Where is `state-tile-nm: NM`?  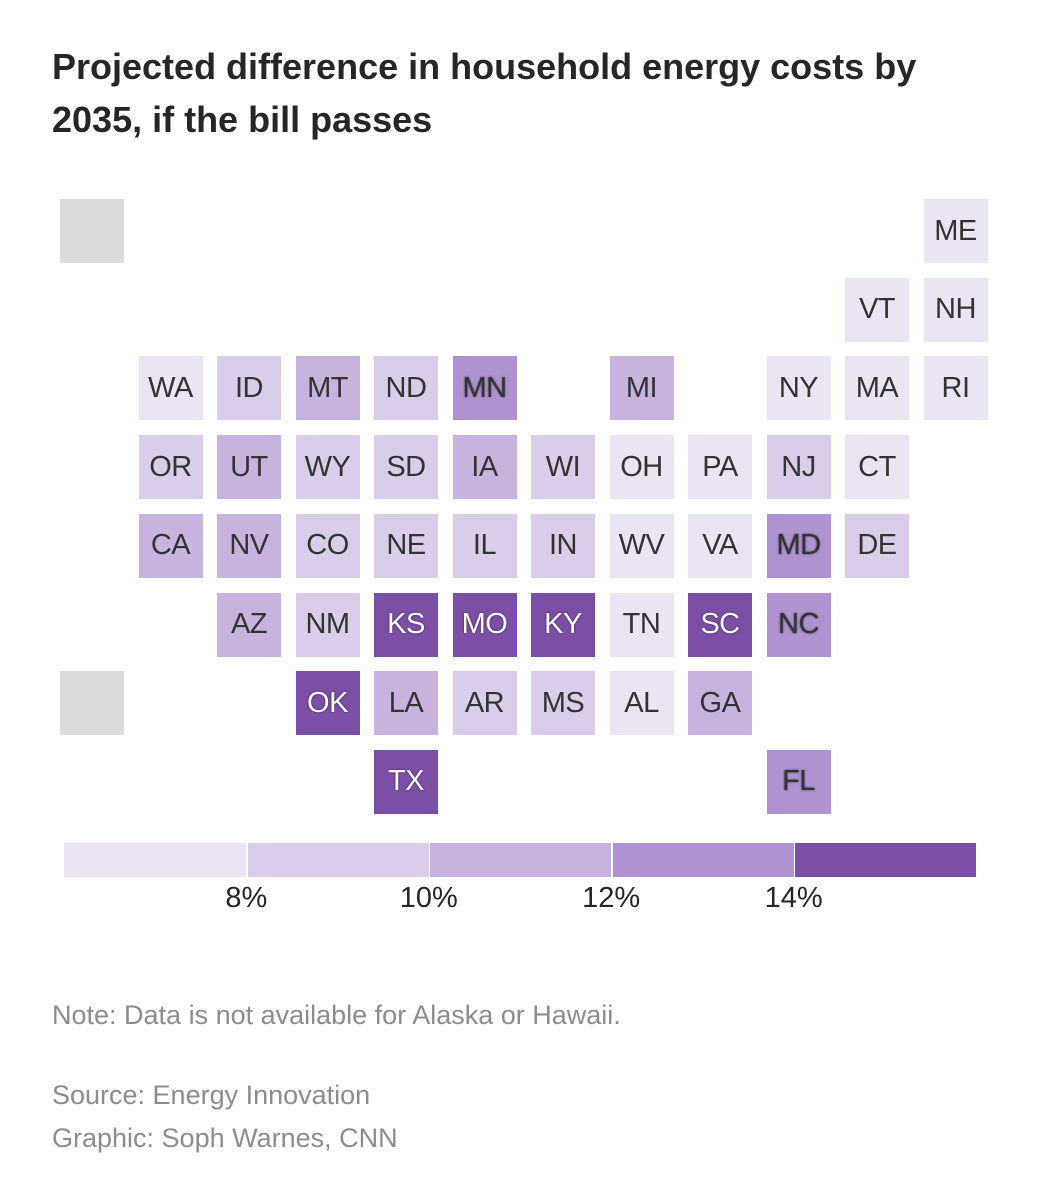 state-tile-nm: NM is located at coordinates (327, 624).